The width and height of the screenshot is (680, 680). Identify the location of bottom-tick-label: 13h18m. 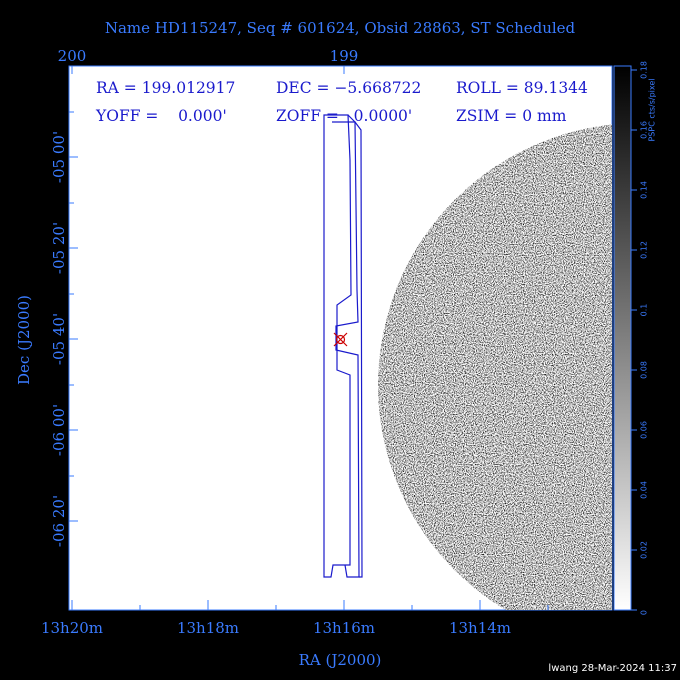
(208, 628).